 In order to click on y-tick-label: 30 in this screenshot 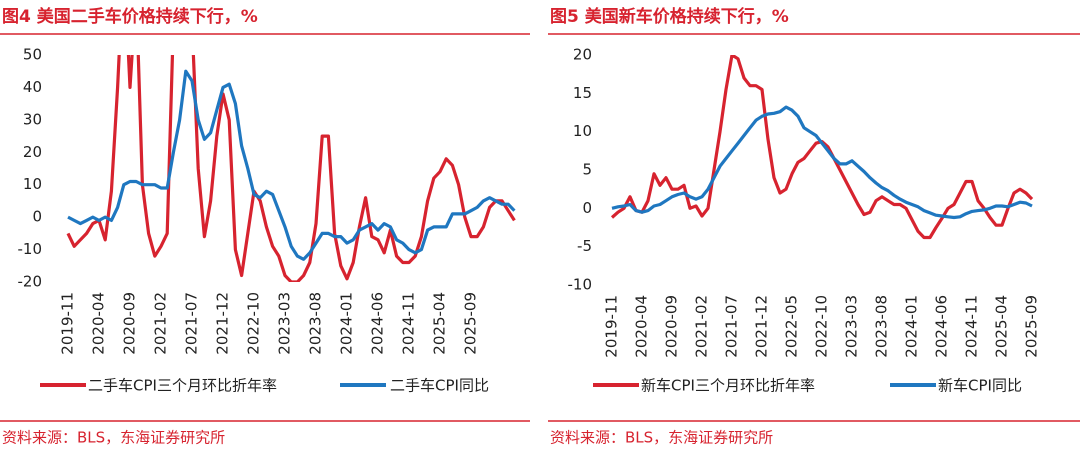, I will do `click(32, 119)`.